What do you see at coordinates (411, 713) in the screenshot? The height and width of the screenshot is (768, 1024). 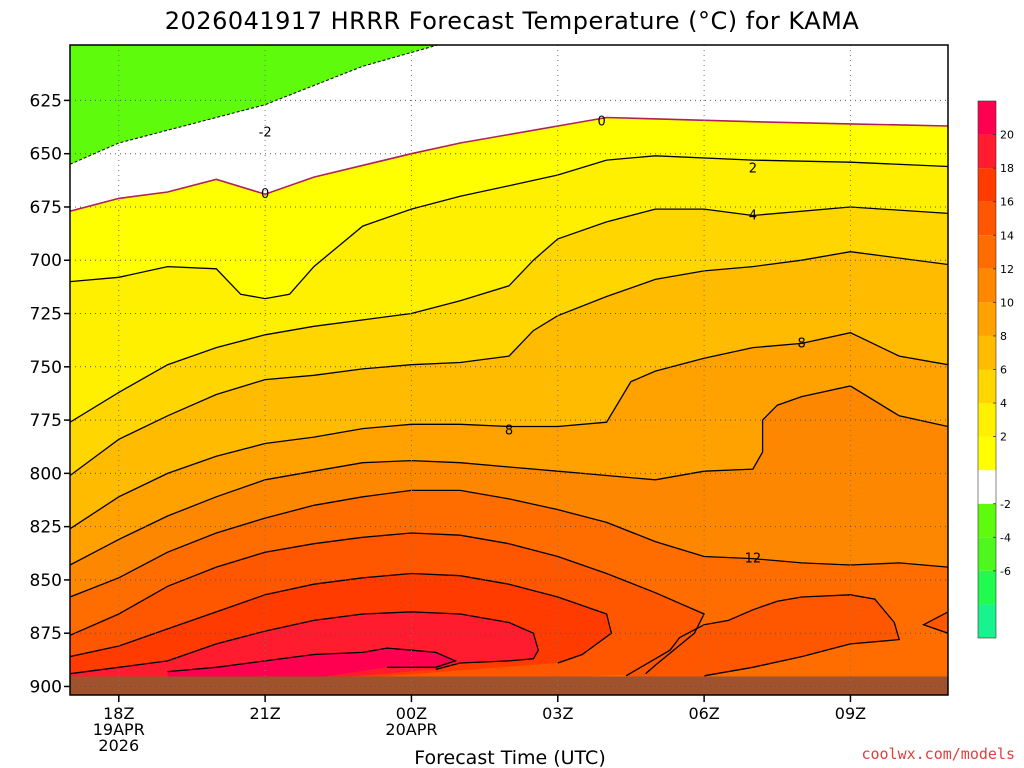 I see `x-tick-label: 00Z` at bounding box center [411, 713].